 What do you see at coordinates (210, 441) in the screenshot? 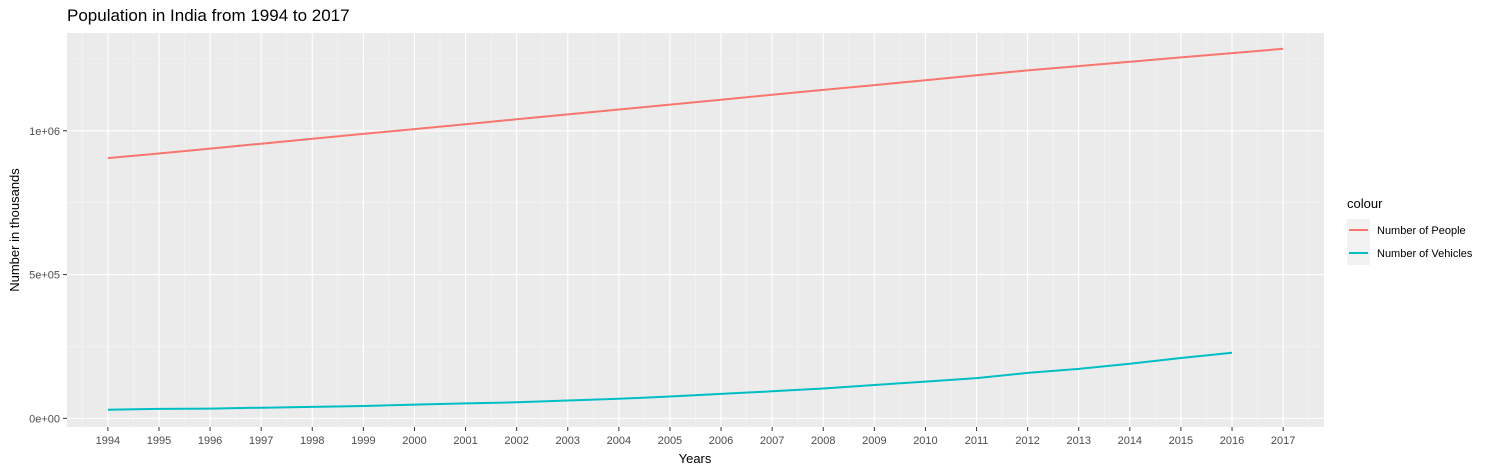
I see `x-tick-label: 1996` at bounding box center [210, 441].